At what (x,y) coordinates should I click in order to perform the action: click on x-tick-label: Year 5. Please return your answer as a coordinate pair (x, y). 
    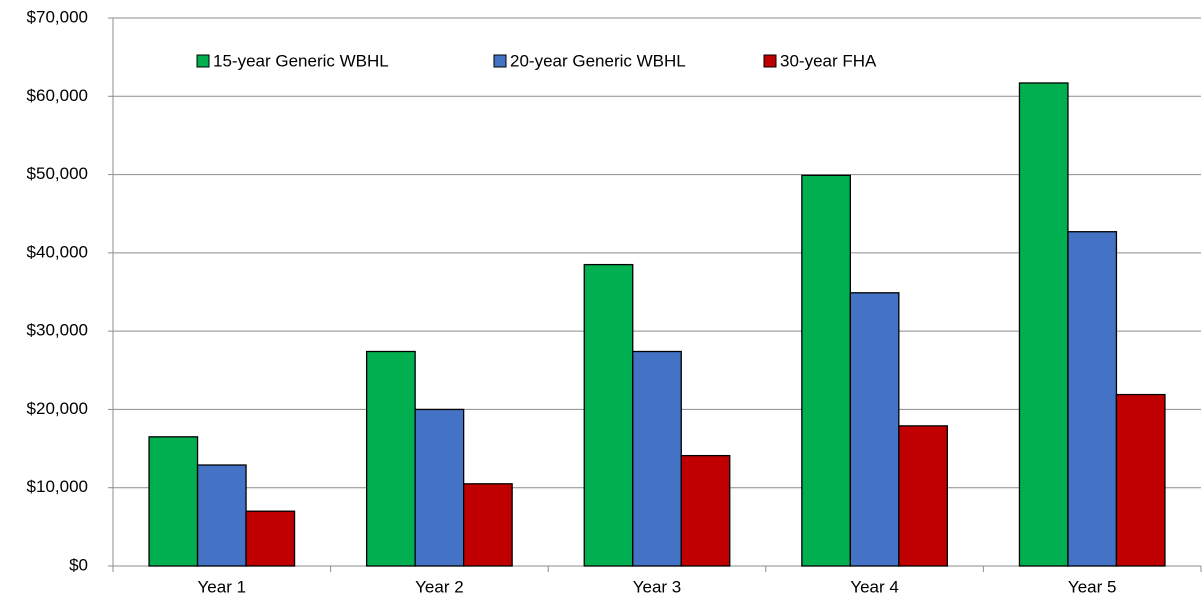
    Looking at the image, I should click on (1092, 586).